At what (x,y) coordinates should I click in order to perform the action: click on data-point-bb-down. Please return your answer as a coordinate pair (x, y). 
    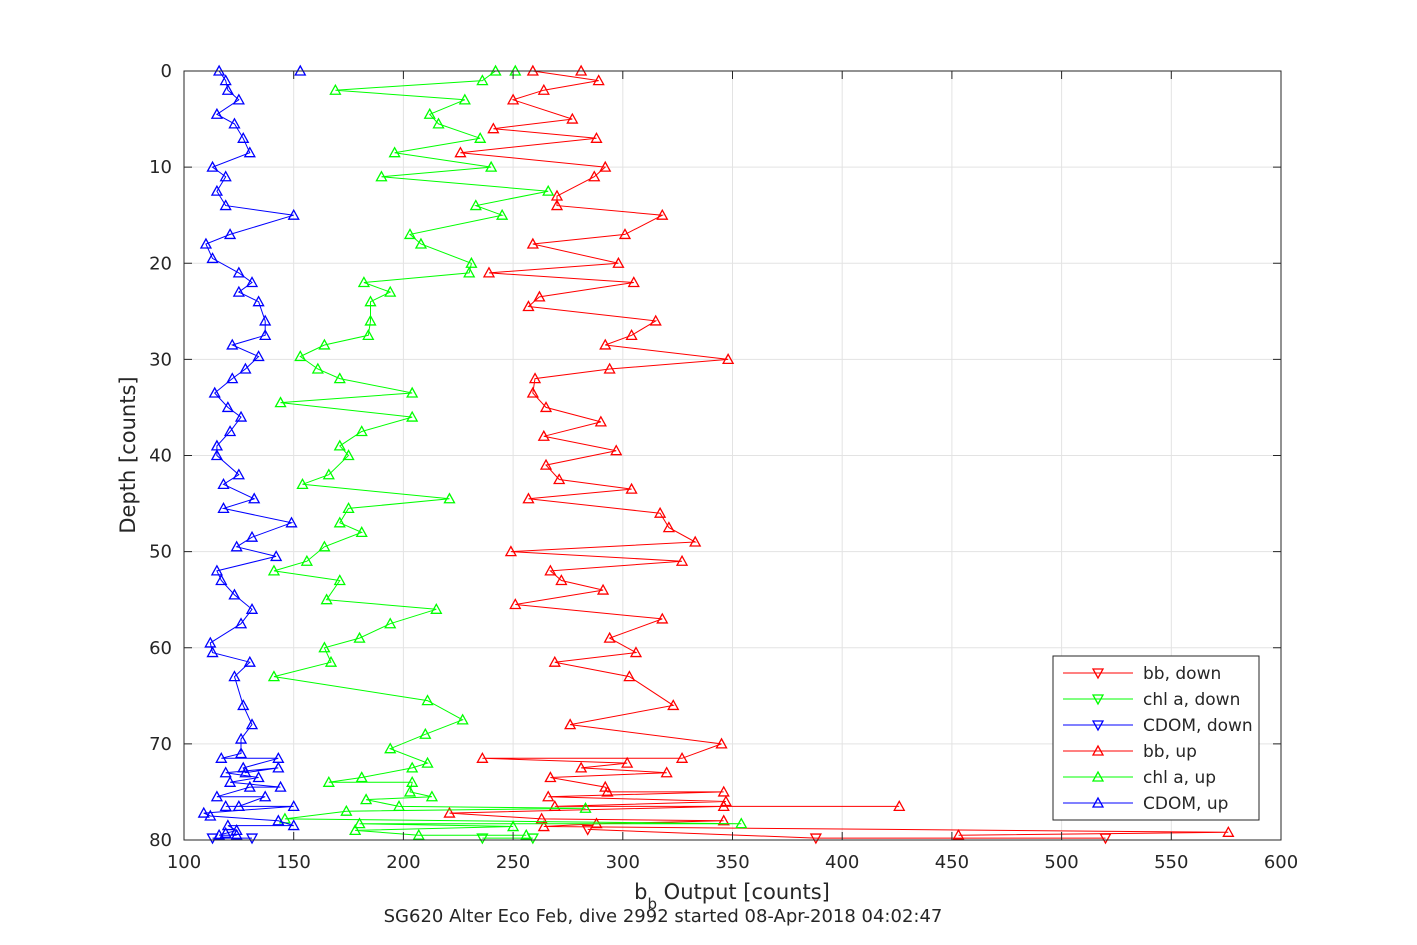
    Looking at the image, I should click on (587, 830).